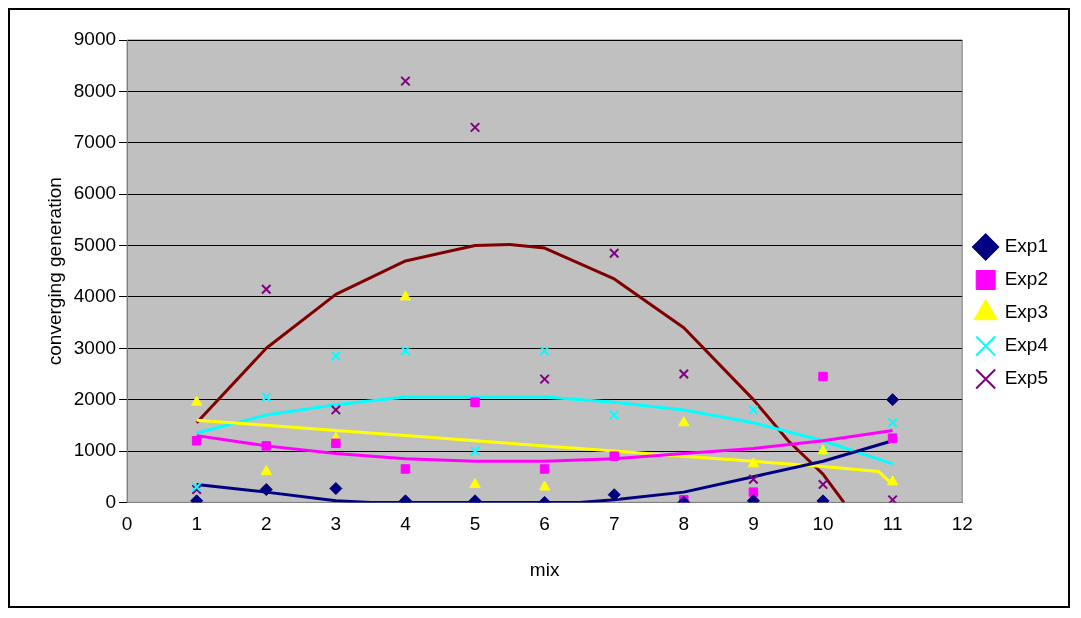 The image size is (1081, 618). What do you see at coordinates (95, 296) in the screenshot?
I see `y-tick-label: 4000` at bounding box center [95, 296].